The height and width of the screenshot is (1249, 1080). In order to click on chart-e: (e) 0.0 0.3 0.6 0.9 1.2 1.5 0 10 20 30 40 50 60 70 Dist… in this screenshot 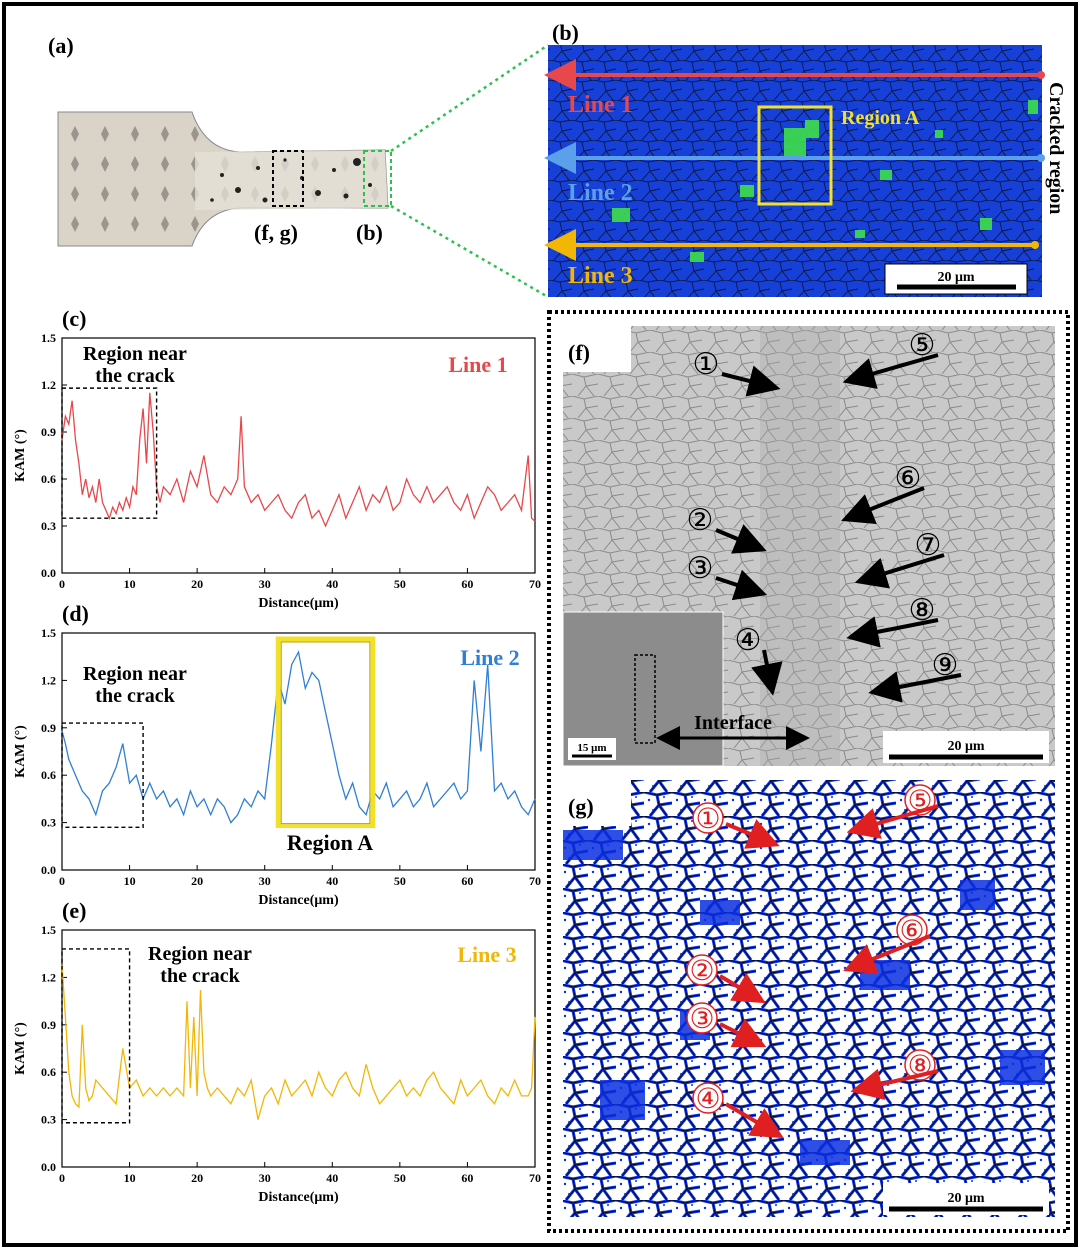, I will do `click(277, 1051)`.